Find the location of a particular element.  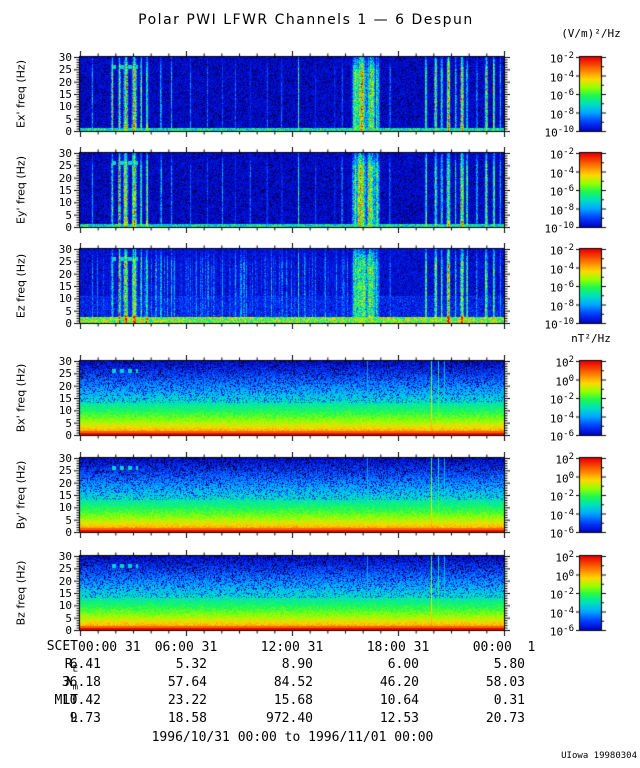

orbit-value: 23.22 is located at coordinates (187, 700).